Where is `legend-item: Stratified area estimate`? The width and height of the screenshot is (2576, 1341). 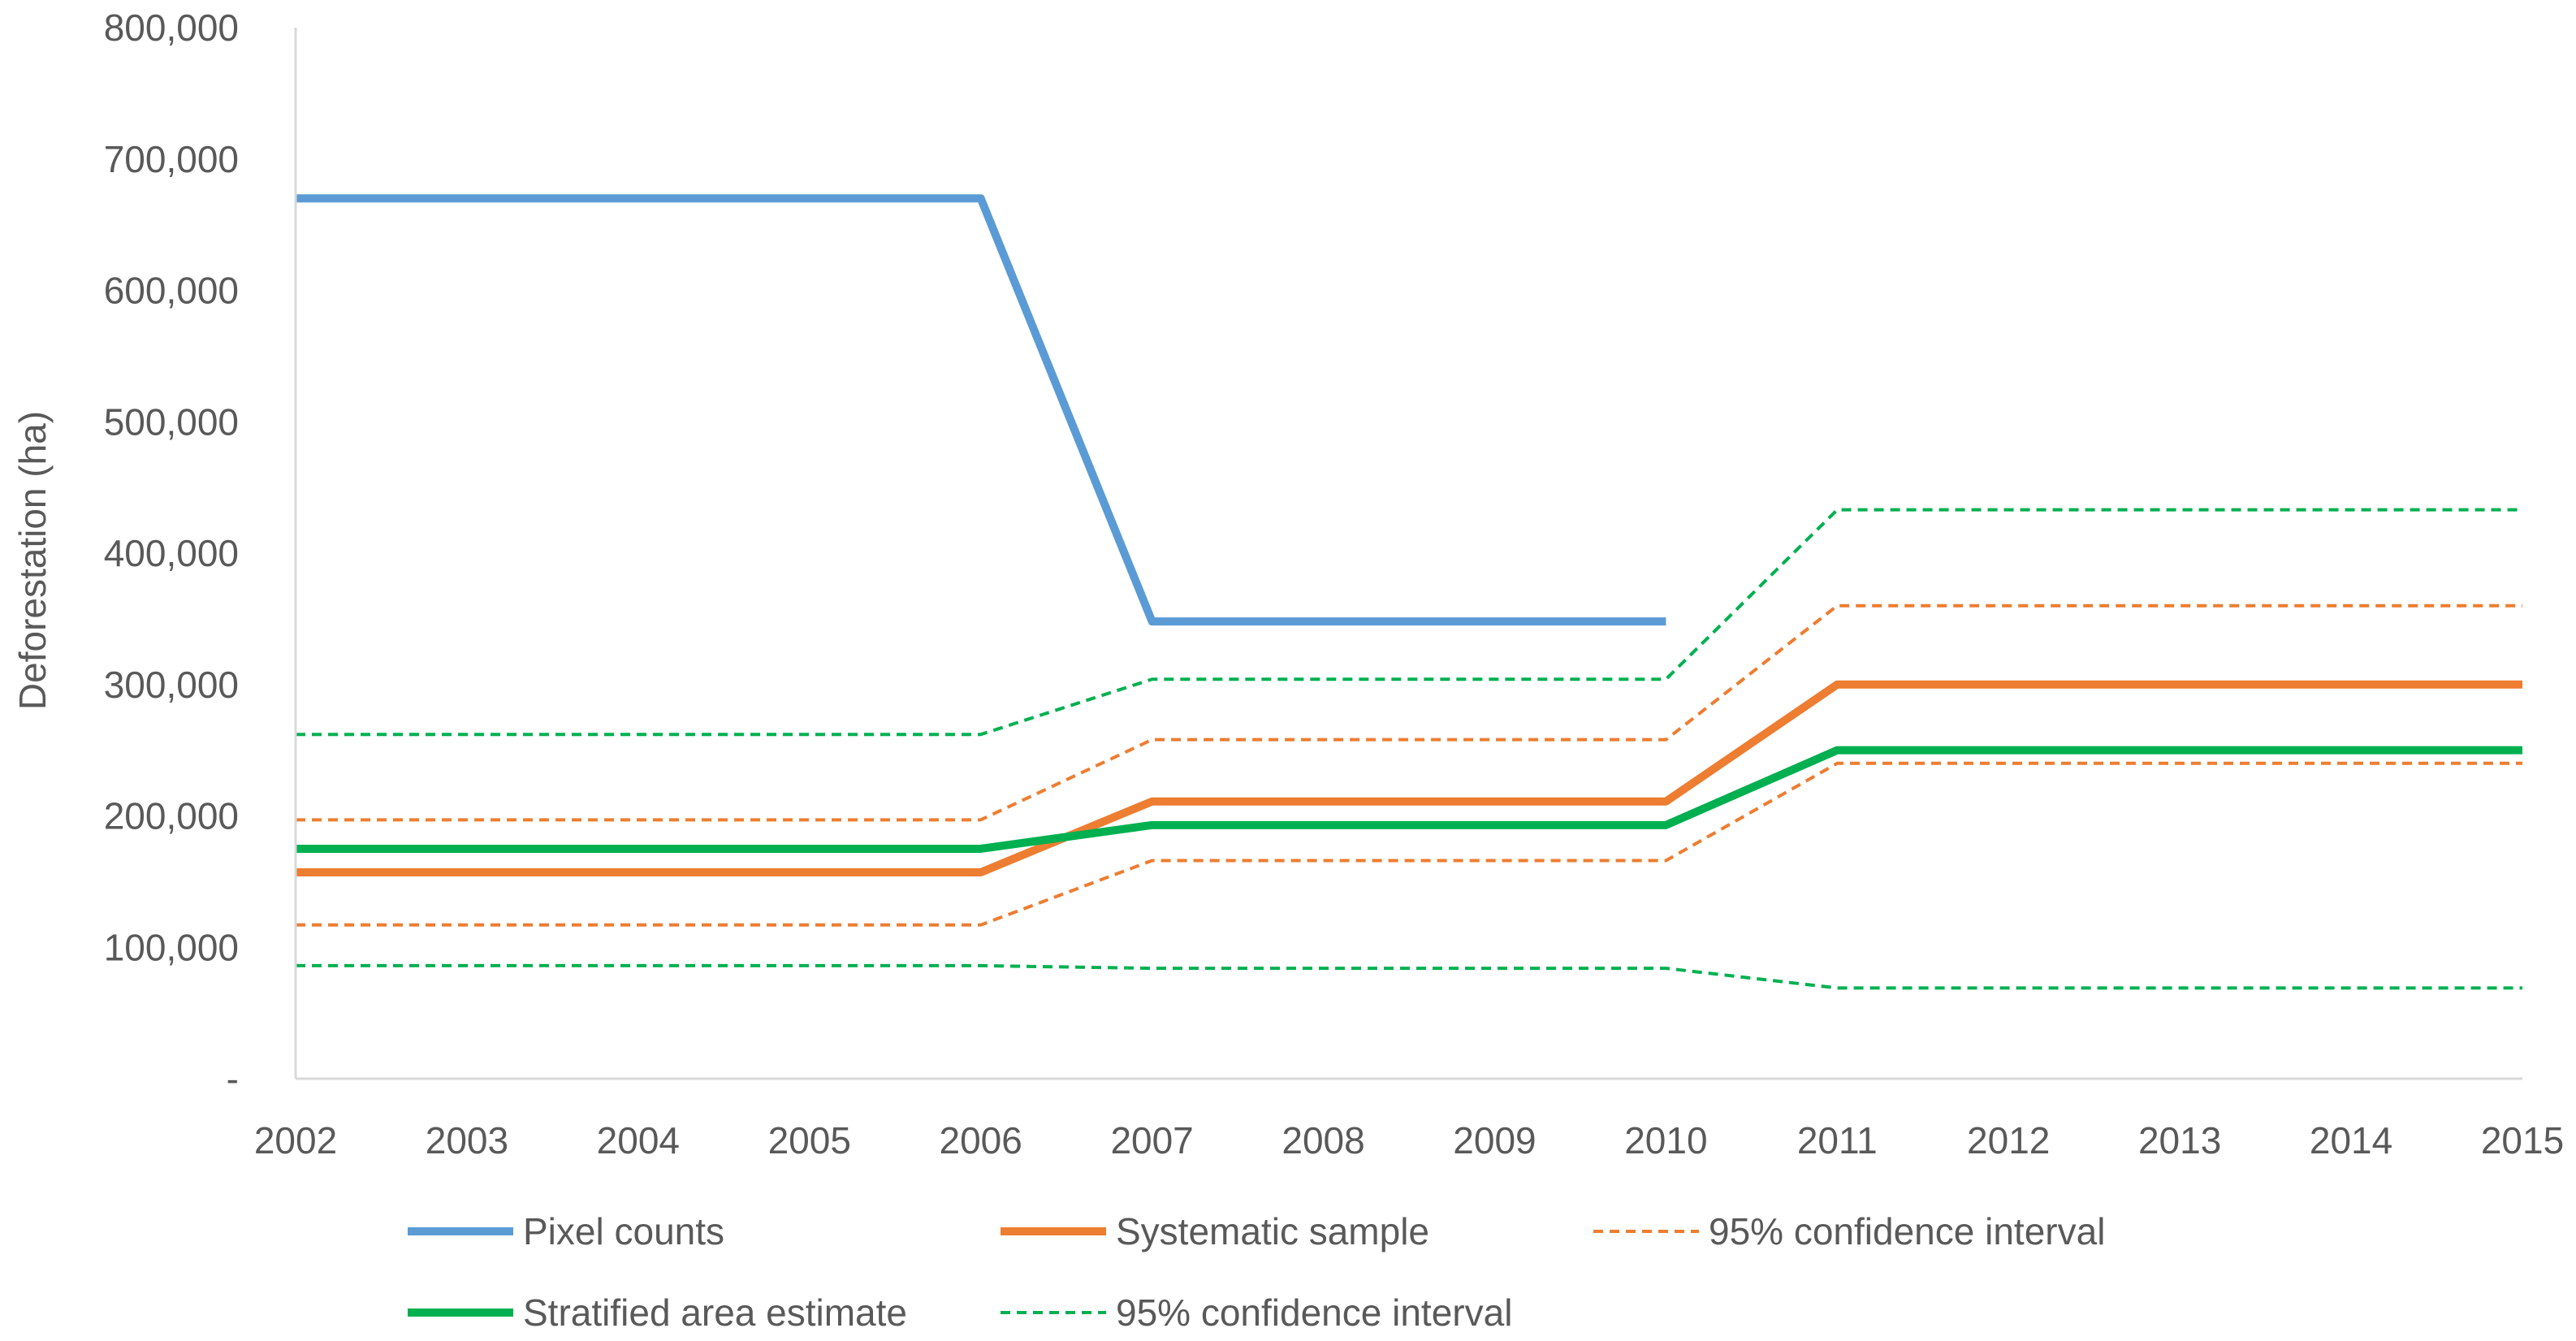
legend-item: Stratified area estimate is located at coordinates (658, 1312).